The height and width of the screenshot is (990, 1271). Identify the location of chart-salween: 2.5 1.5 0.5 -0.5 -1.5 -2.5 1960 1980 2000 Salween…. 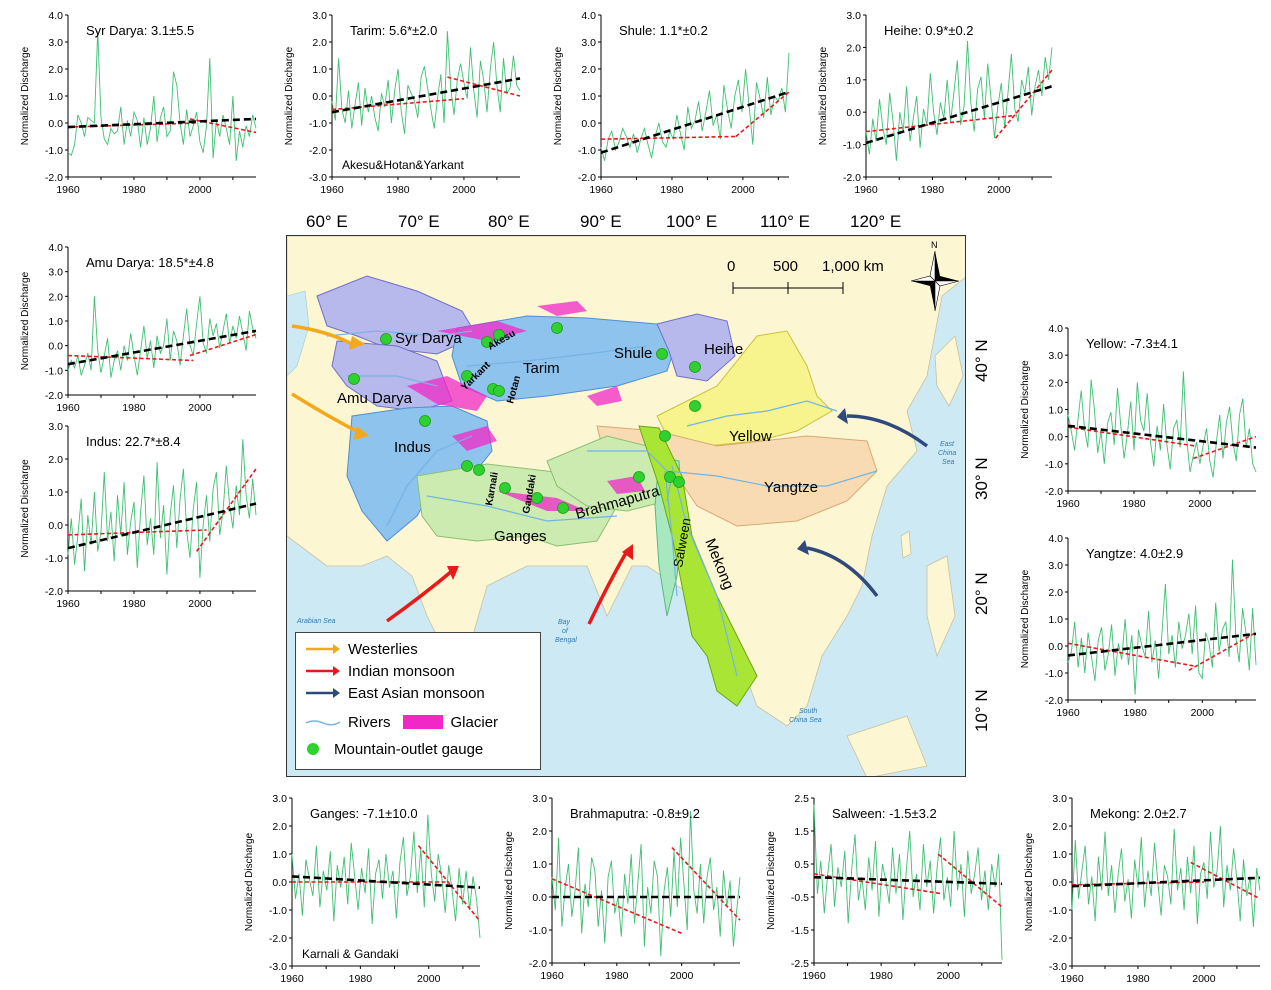
(885, 889).